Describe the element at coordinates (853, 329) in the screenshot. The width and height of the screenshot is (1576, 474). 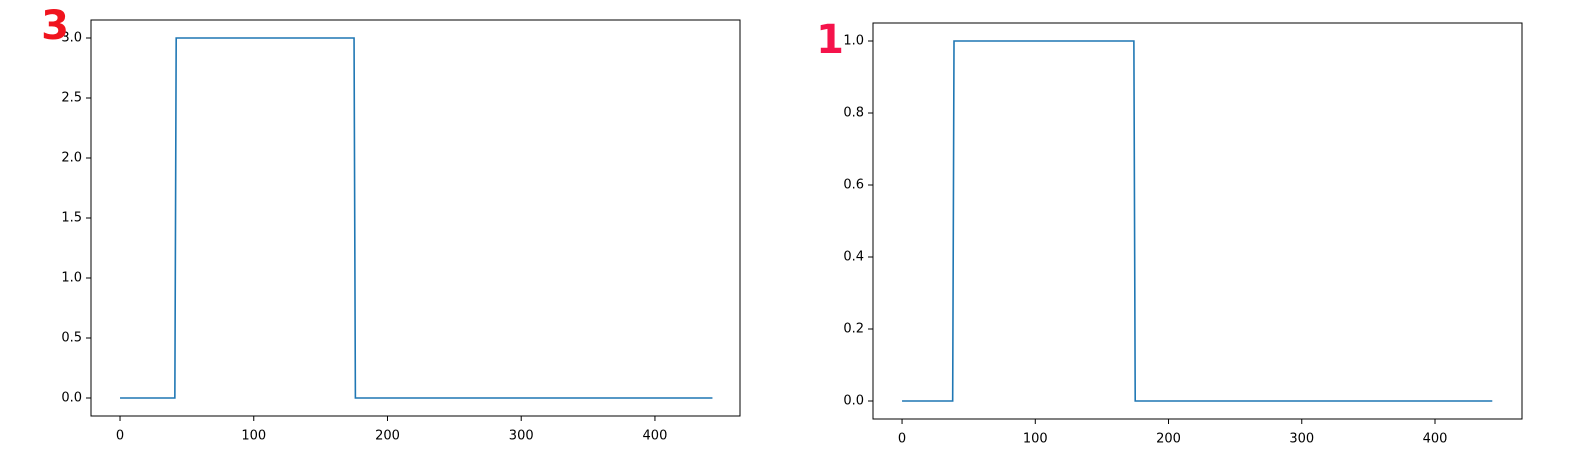
I see `y-tick-label: 0.2` at that location.